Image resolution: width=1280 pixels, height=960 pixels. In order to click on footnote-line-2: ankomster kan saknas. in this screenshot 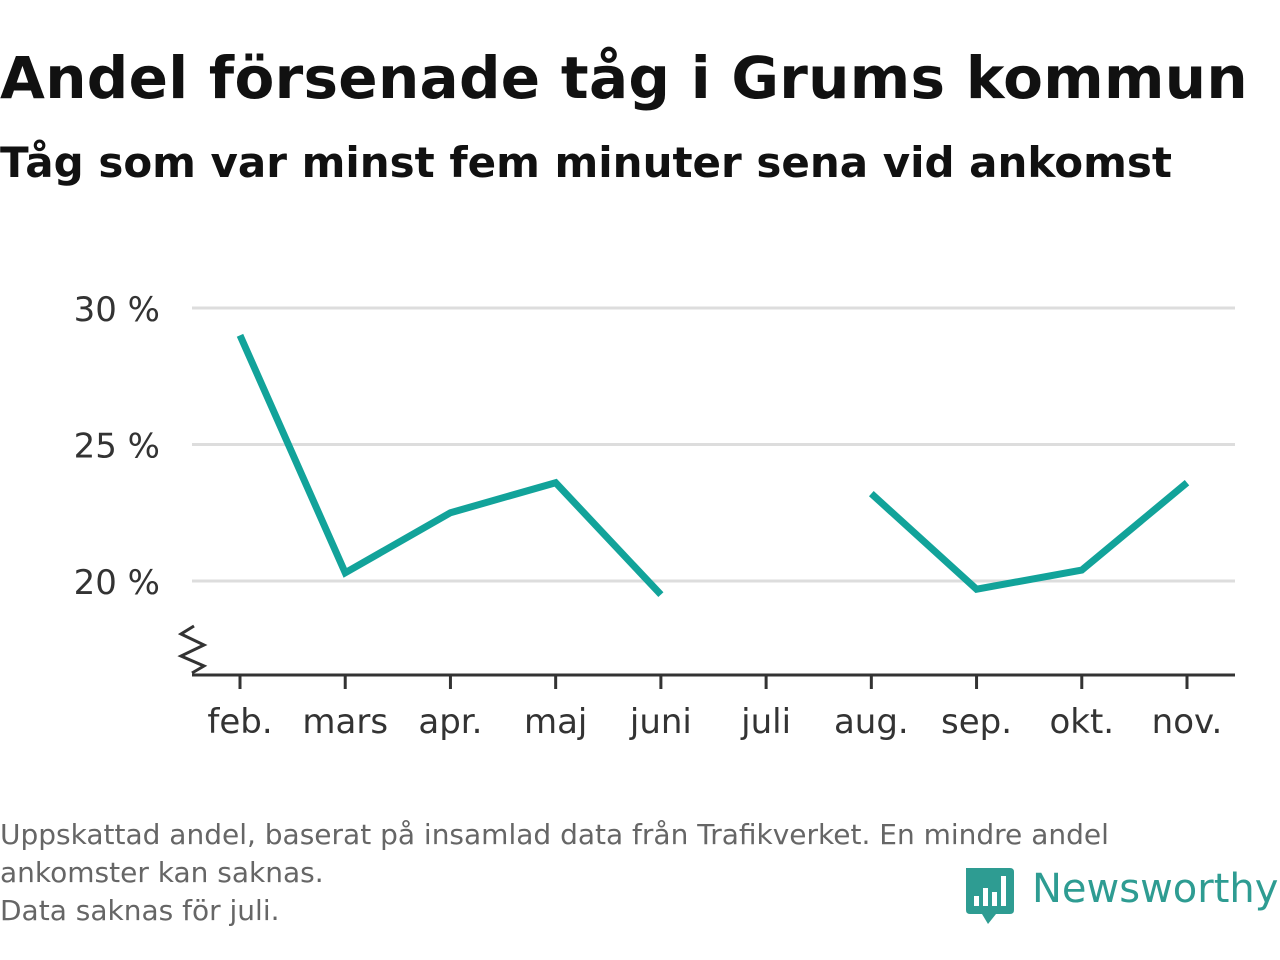, I will do `click(162, 872)`.